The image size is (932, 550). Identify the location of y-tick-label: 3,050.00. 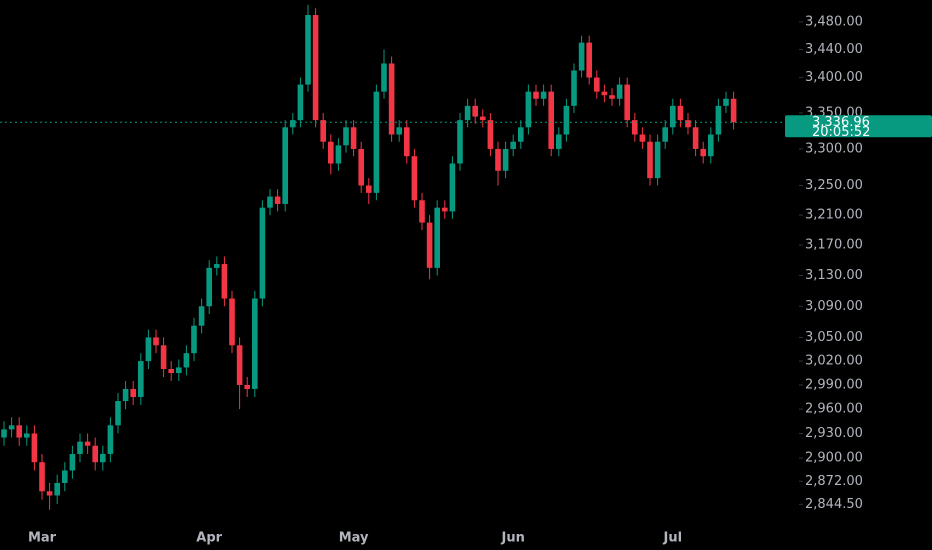
(834, 337).